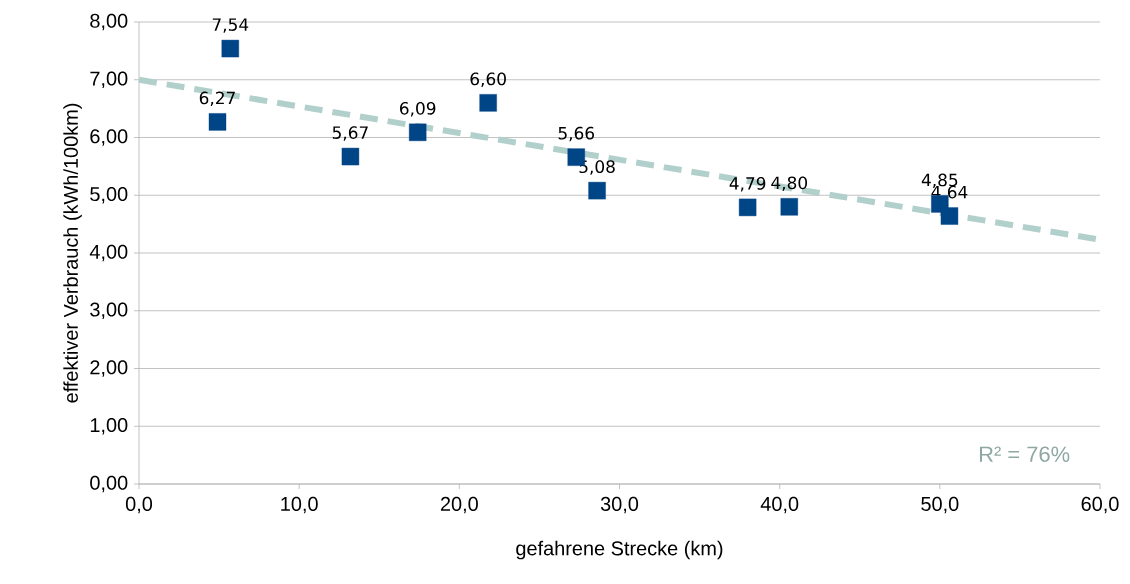  Describe the element at coordinates (619, 550) in the screenshot. I see `x-axis-title: gefahrene Strecke (km)` at that location.